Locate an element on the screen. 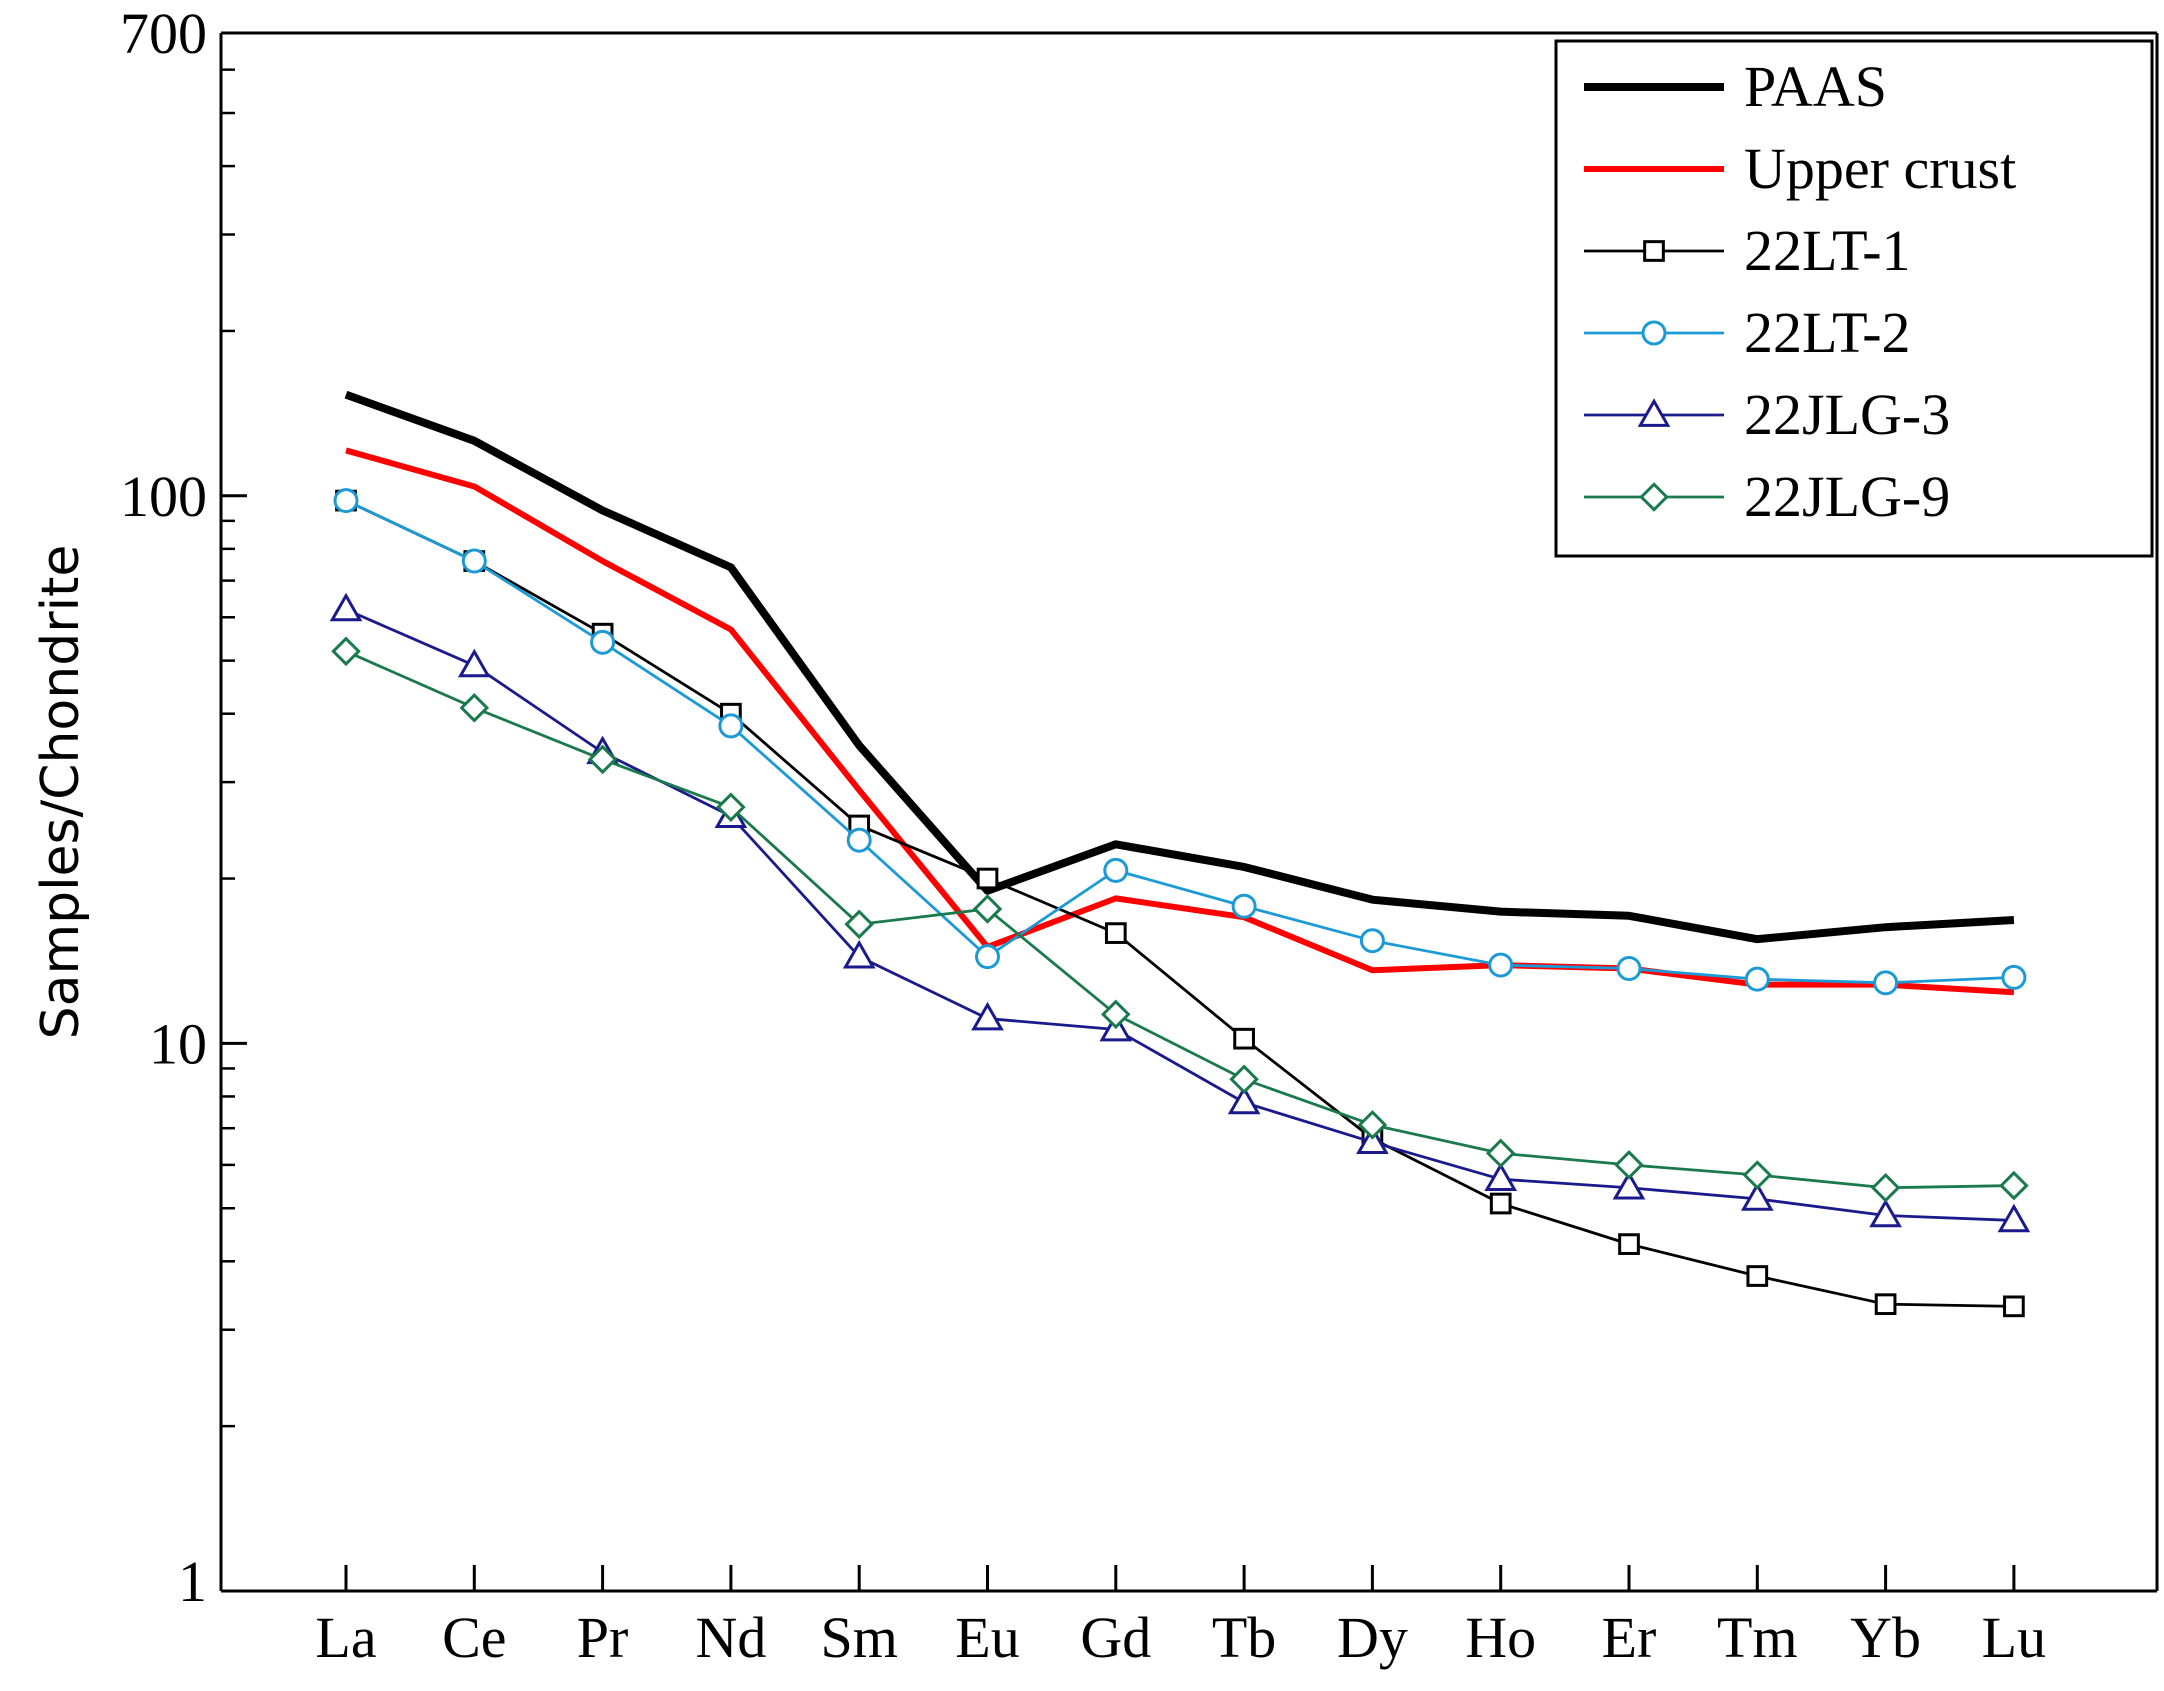 The width and height of the screenshot is (2164, 1691). legend-label: 22LT-2 is located at coordinates (1827, 332).